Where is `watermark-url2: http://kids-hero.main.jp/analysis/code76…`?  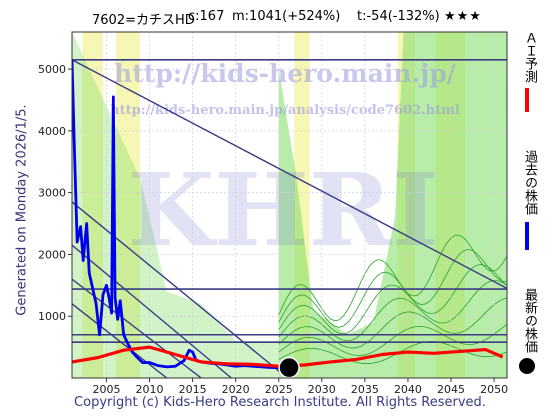
watermark-url2: http://kids-hero.main.jp/analysis/code76… is located at coordinates (285, 110).